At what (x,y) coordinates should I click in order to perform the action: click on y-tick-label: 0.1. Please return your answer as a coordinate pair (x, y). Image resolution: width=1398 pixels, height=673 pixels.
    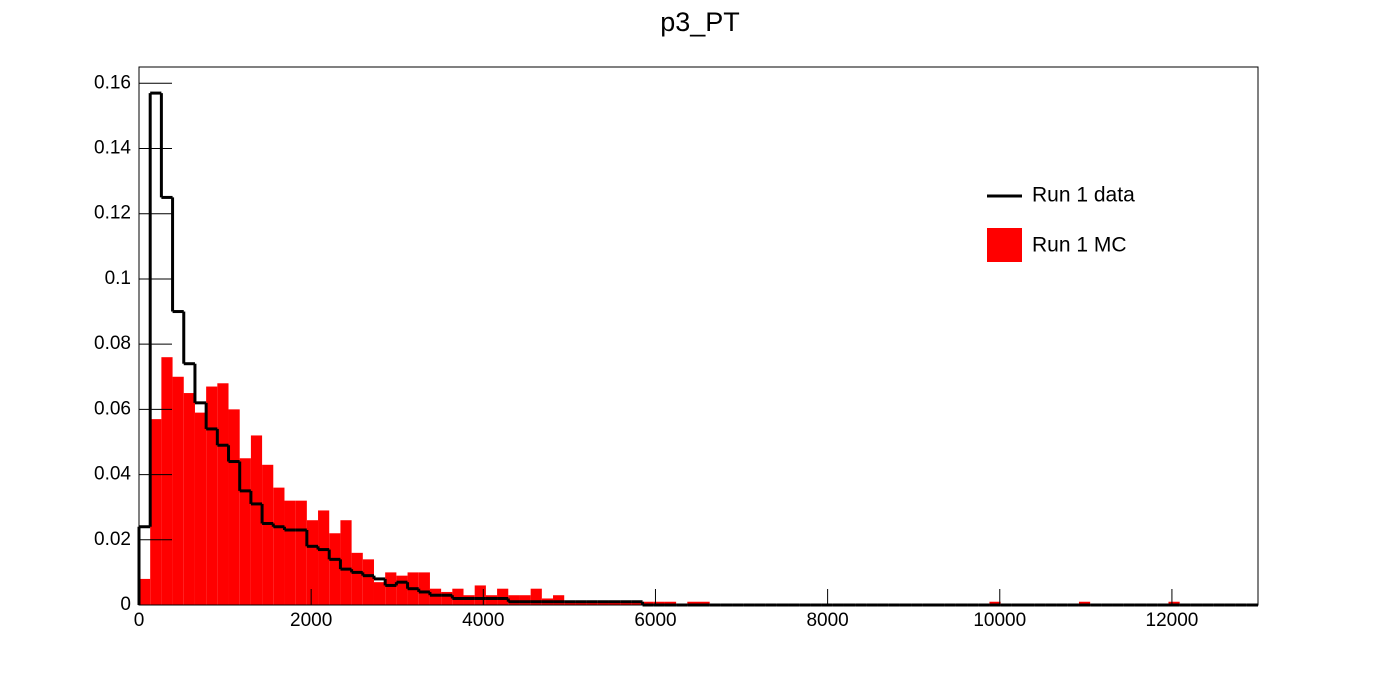
    Looking at the image, I should click on (118, 278).